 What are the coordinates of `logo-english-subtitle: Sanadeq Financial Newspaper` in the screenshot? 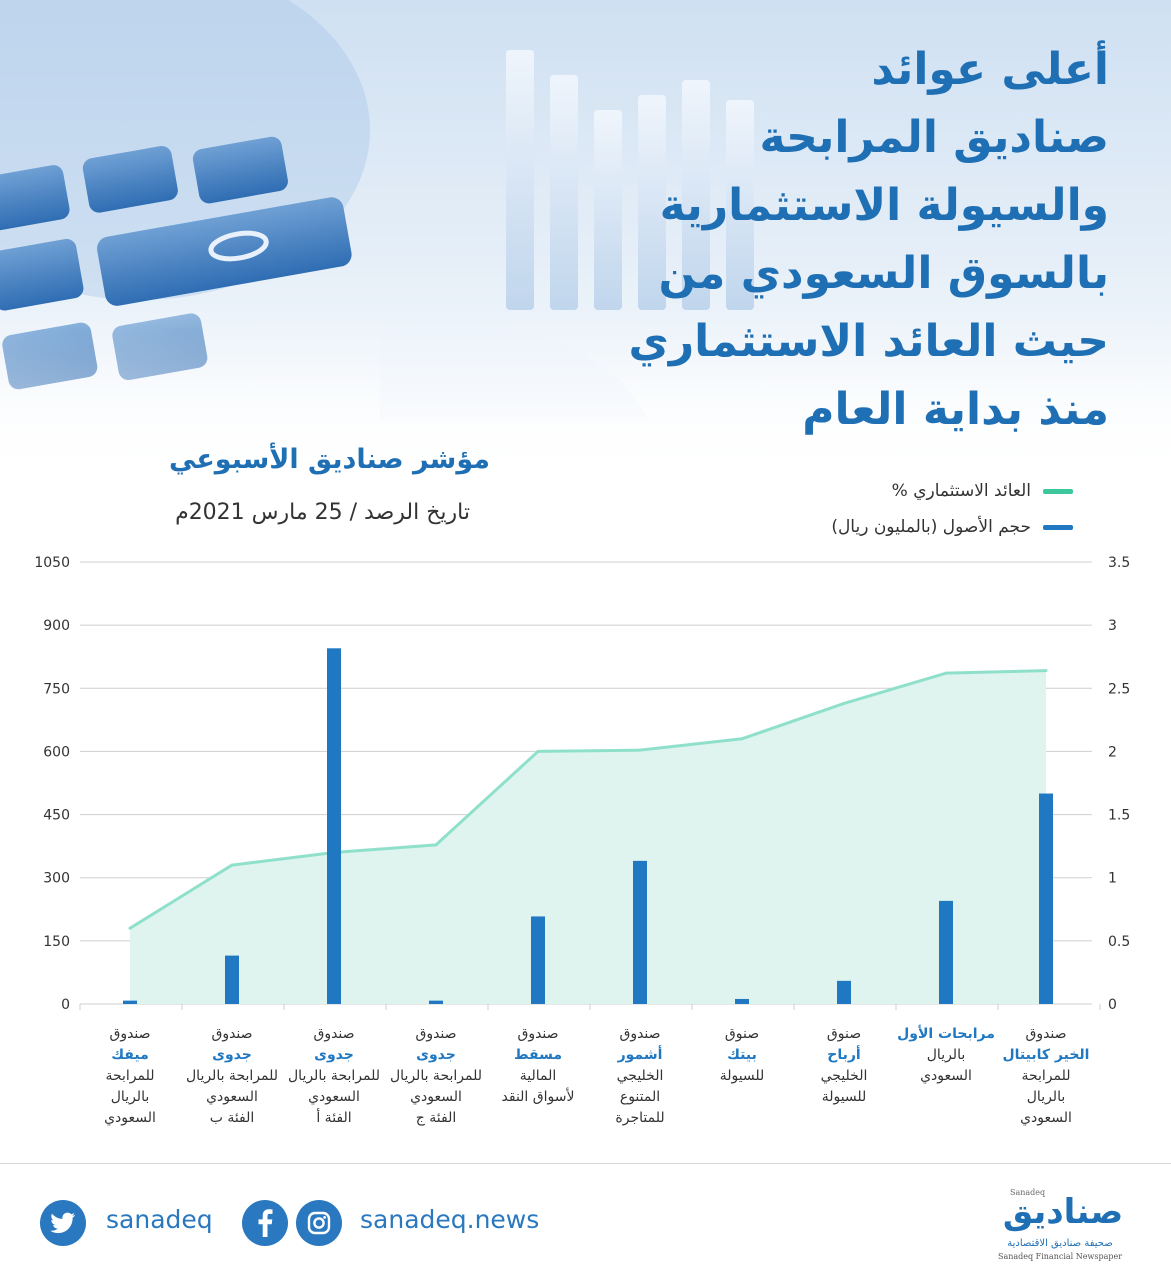 It's located at (1060, 1256).